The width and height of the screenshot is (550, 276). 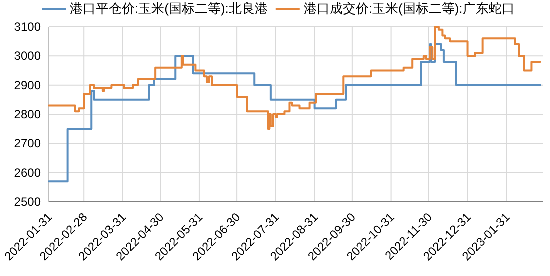 I want to click on legend-label: 港口成交价:玉米(国标二等):广东蛇口, so click(x=409, y=8).